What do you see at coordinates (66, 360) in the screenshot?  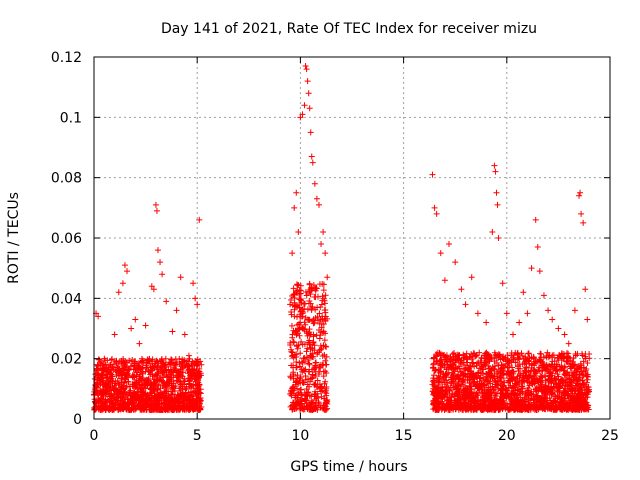 I see `y-tick-label: 0.02` at bounding box center [66, 360].